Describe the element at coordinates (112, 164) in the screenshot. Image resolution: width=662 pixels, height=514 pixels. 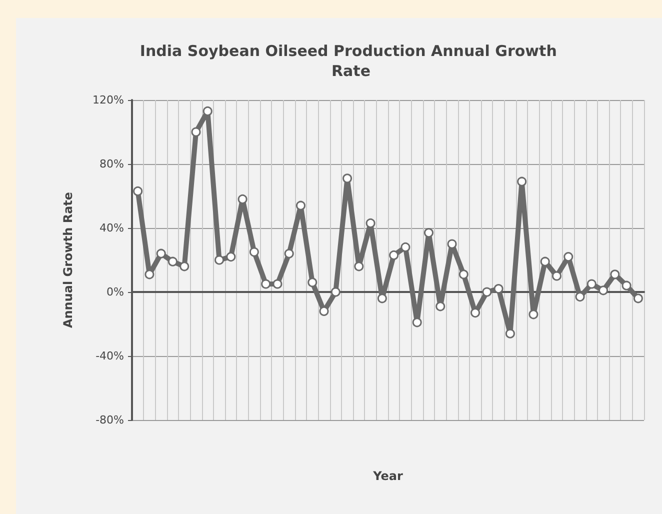
I see `y-tick-label: 80%` at that location.